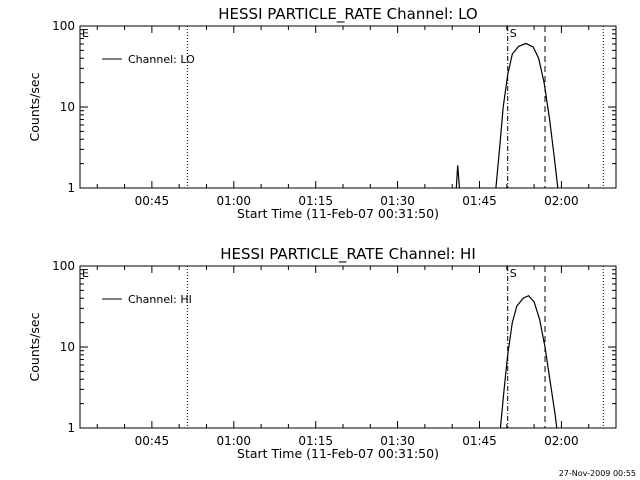 This screenshot has width=640, height=480. I want to click on legend-entry: Channel: LO, so click(161, 59).